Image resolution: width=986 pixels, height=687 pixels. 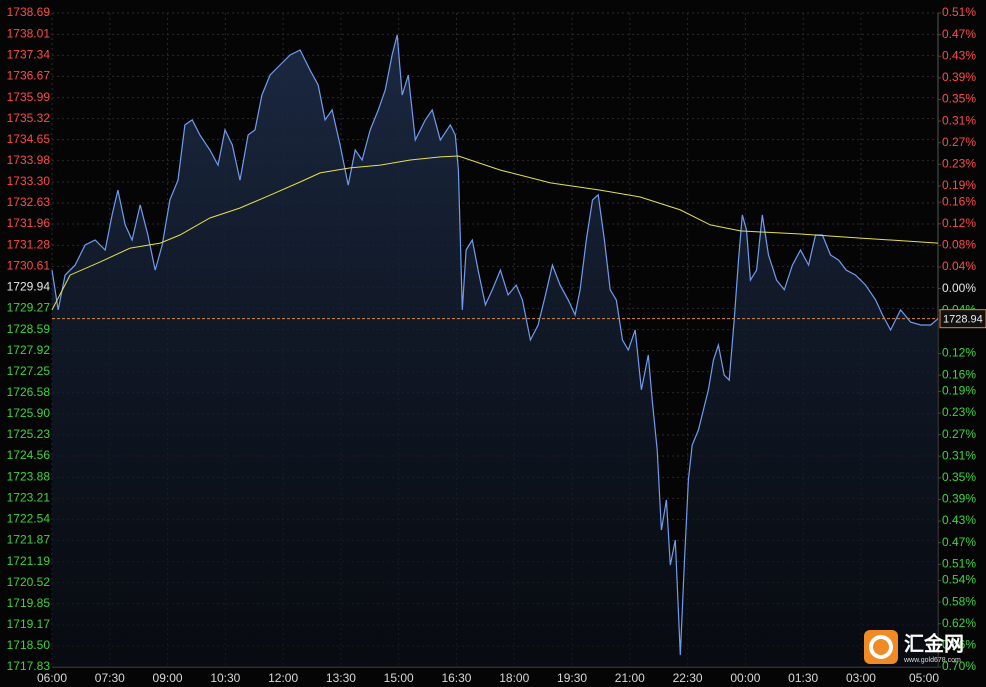 I want to click on y-tick-label: 1727.92, so click(x=29, y=350).